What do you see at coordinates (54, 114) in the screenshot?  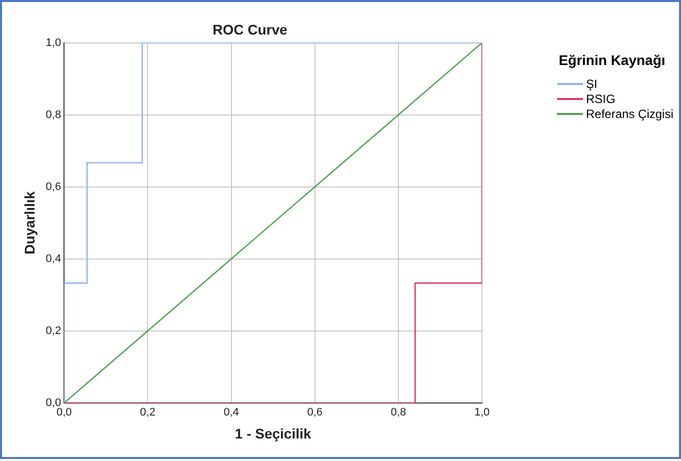 I see `y-tick-label: 0,8` at bounding box center [54, 114].